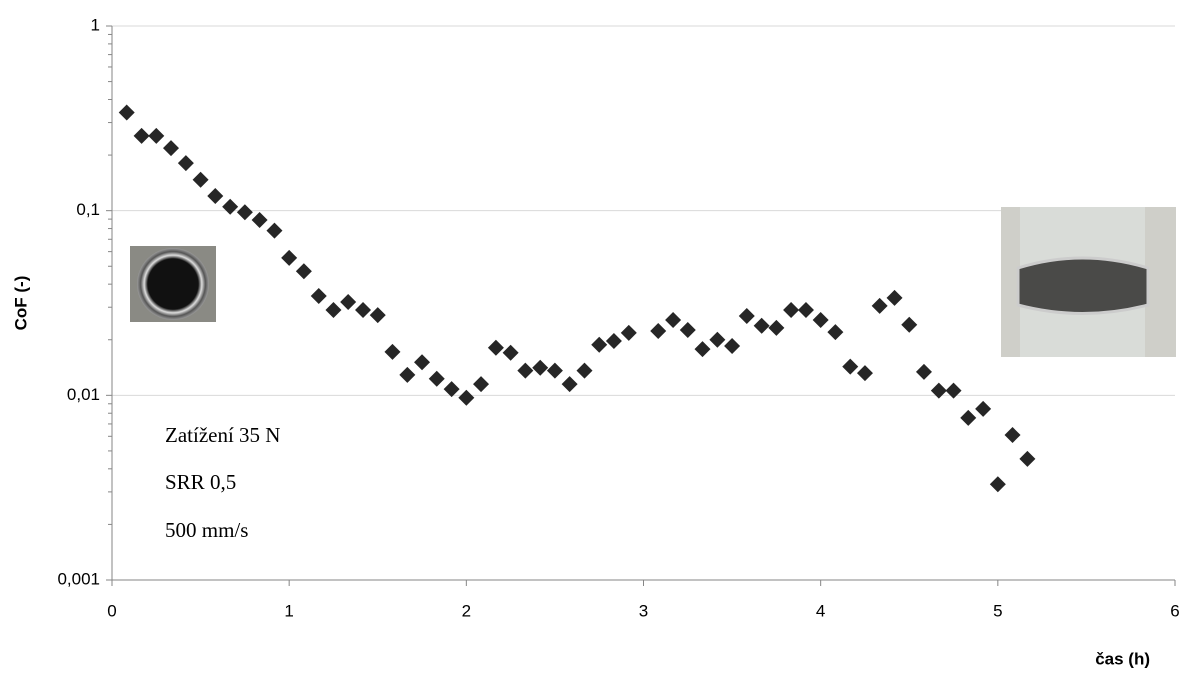 The height and width of the screenshot is (677, 1185). I want to click on inset-photo-right, so click(1088, 282).